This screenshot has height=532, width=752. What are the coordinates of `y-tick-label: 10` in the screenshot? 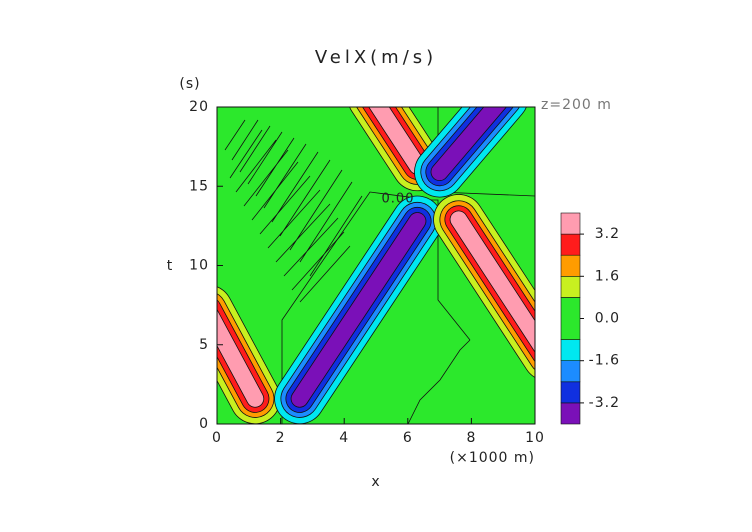 It's located at (199, 266).